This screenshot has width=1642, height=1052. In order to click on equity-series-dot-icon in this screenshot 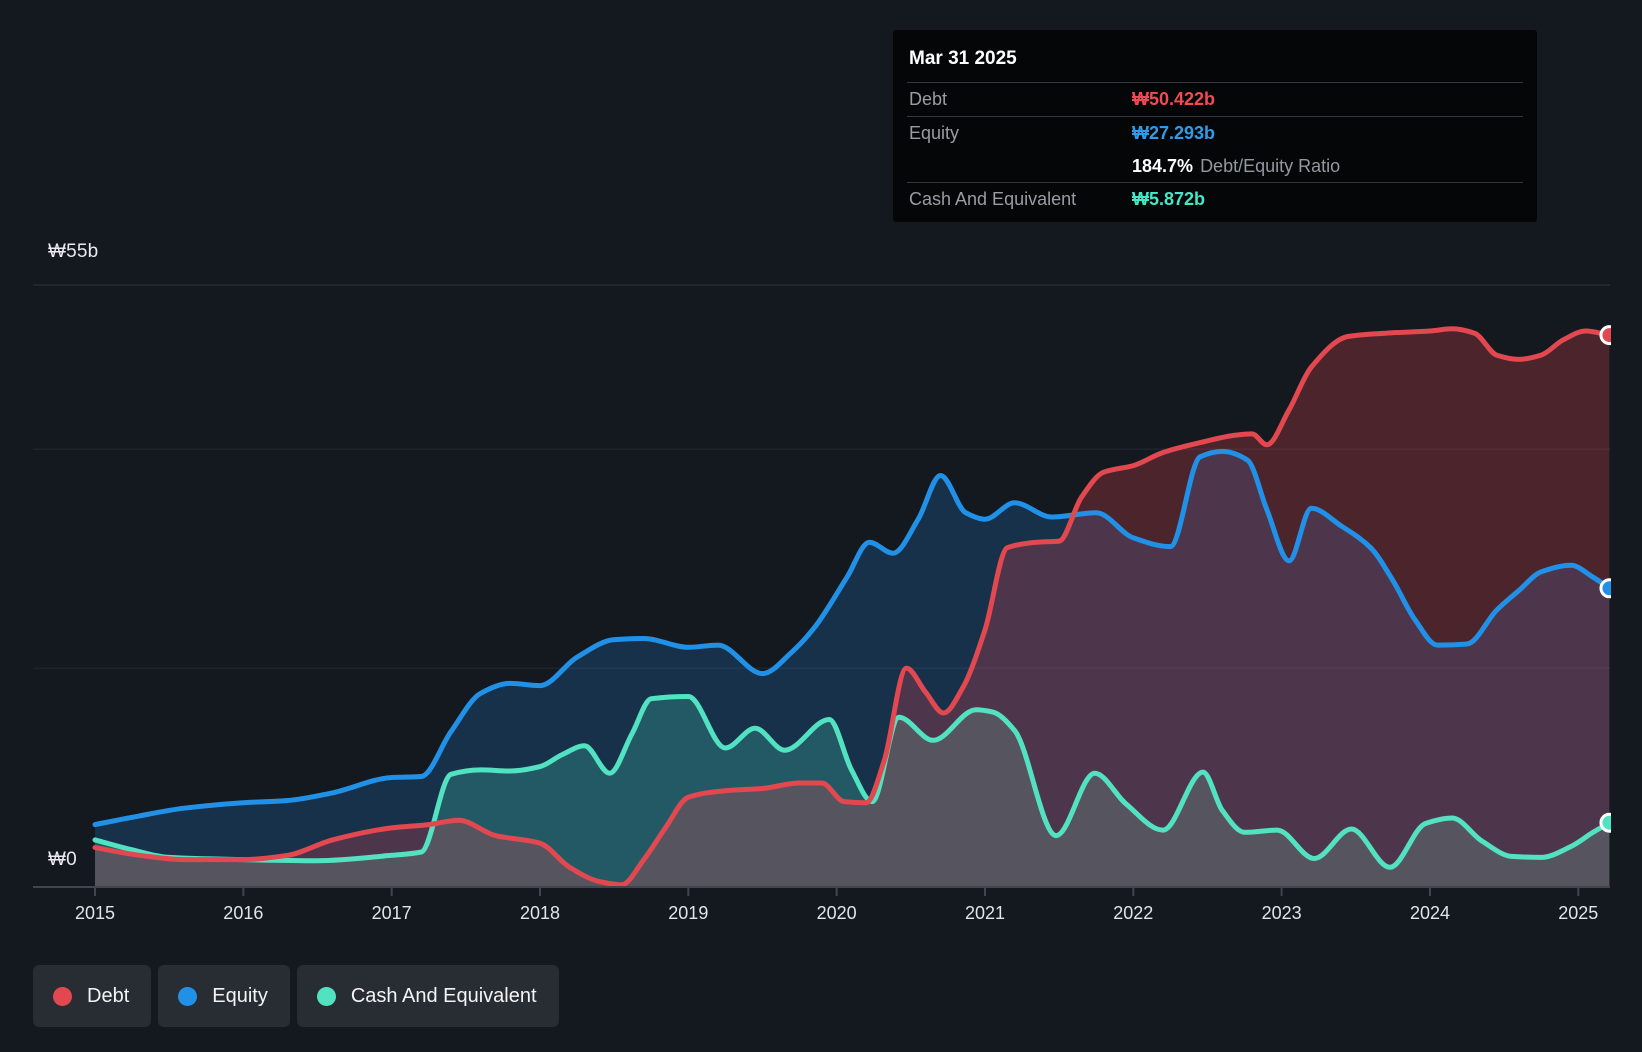, I will do `click(188, 996)`.